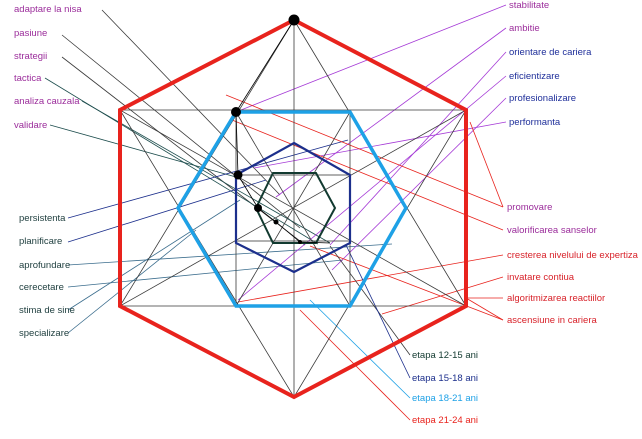  What do you see at coordinates (542, 98) in the screenshot?
I see `label-profesionalizare: profesionalizare` at bounding box center [542, 98].